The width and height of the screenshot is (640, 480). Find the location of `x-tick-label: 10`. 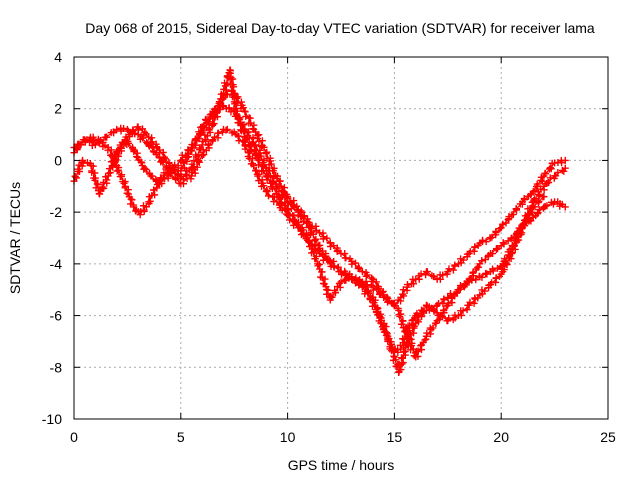

x-tick-label: 10 is located at coordinates (288, 437).